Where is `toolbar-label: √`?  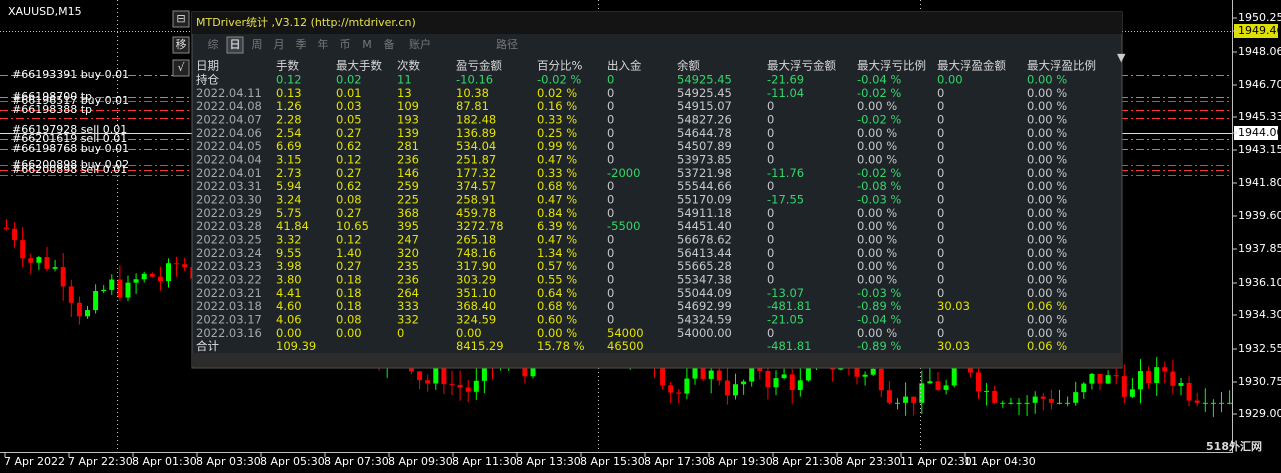
toolbar-label: √ is located at coordinates (181, 67).